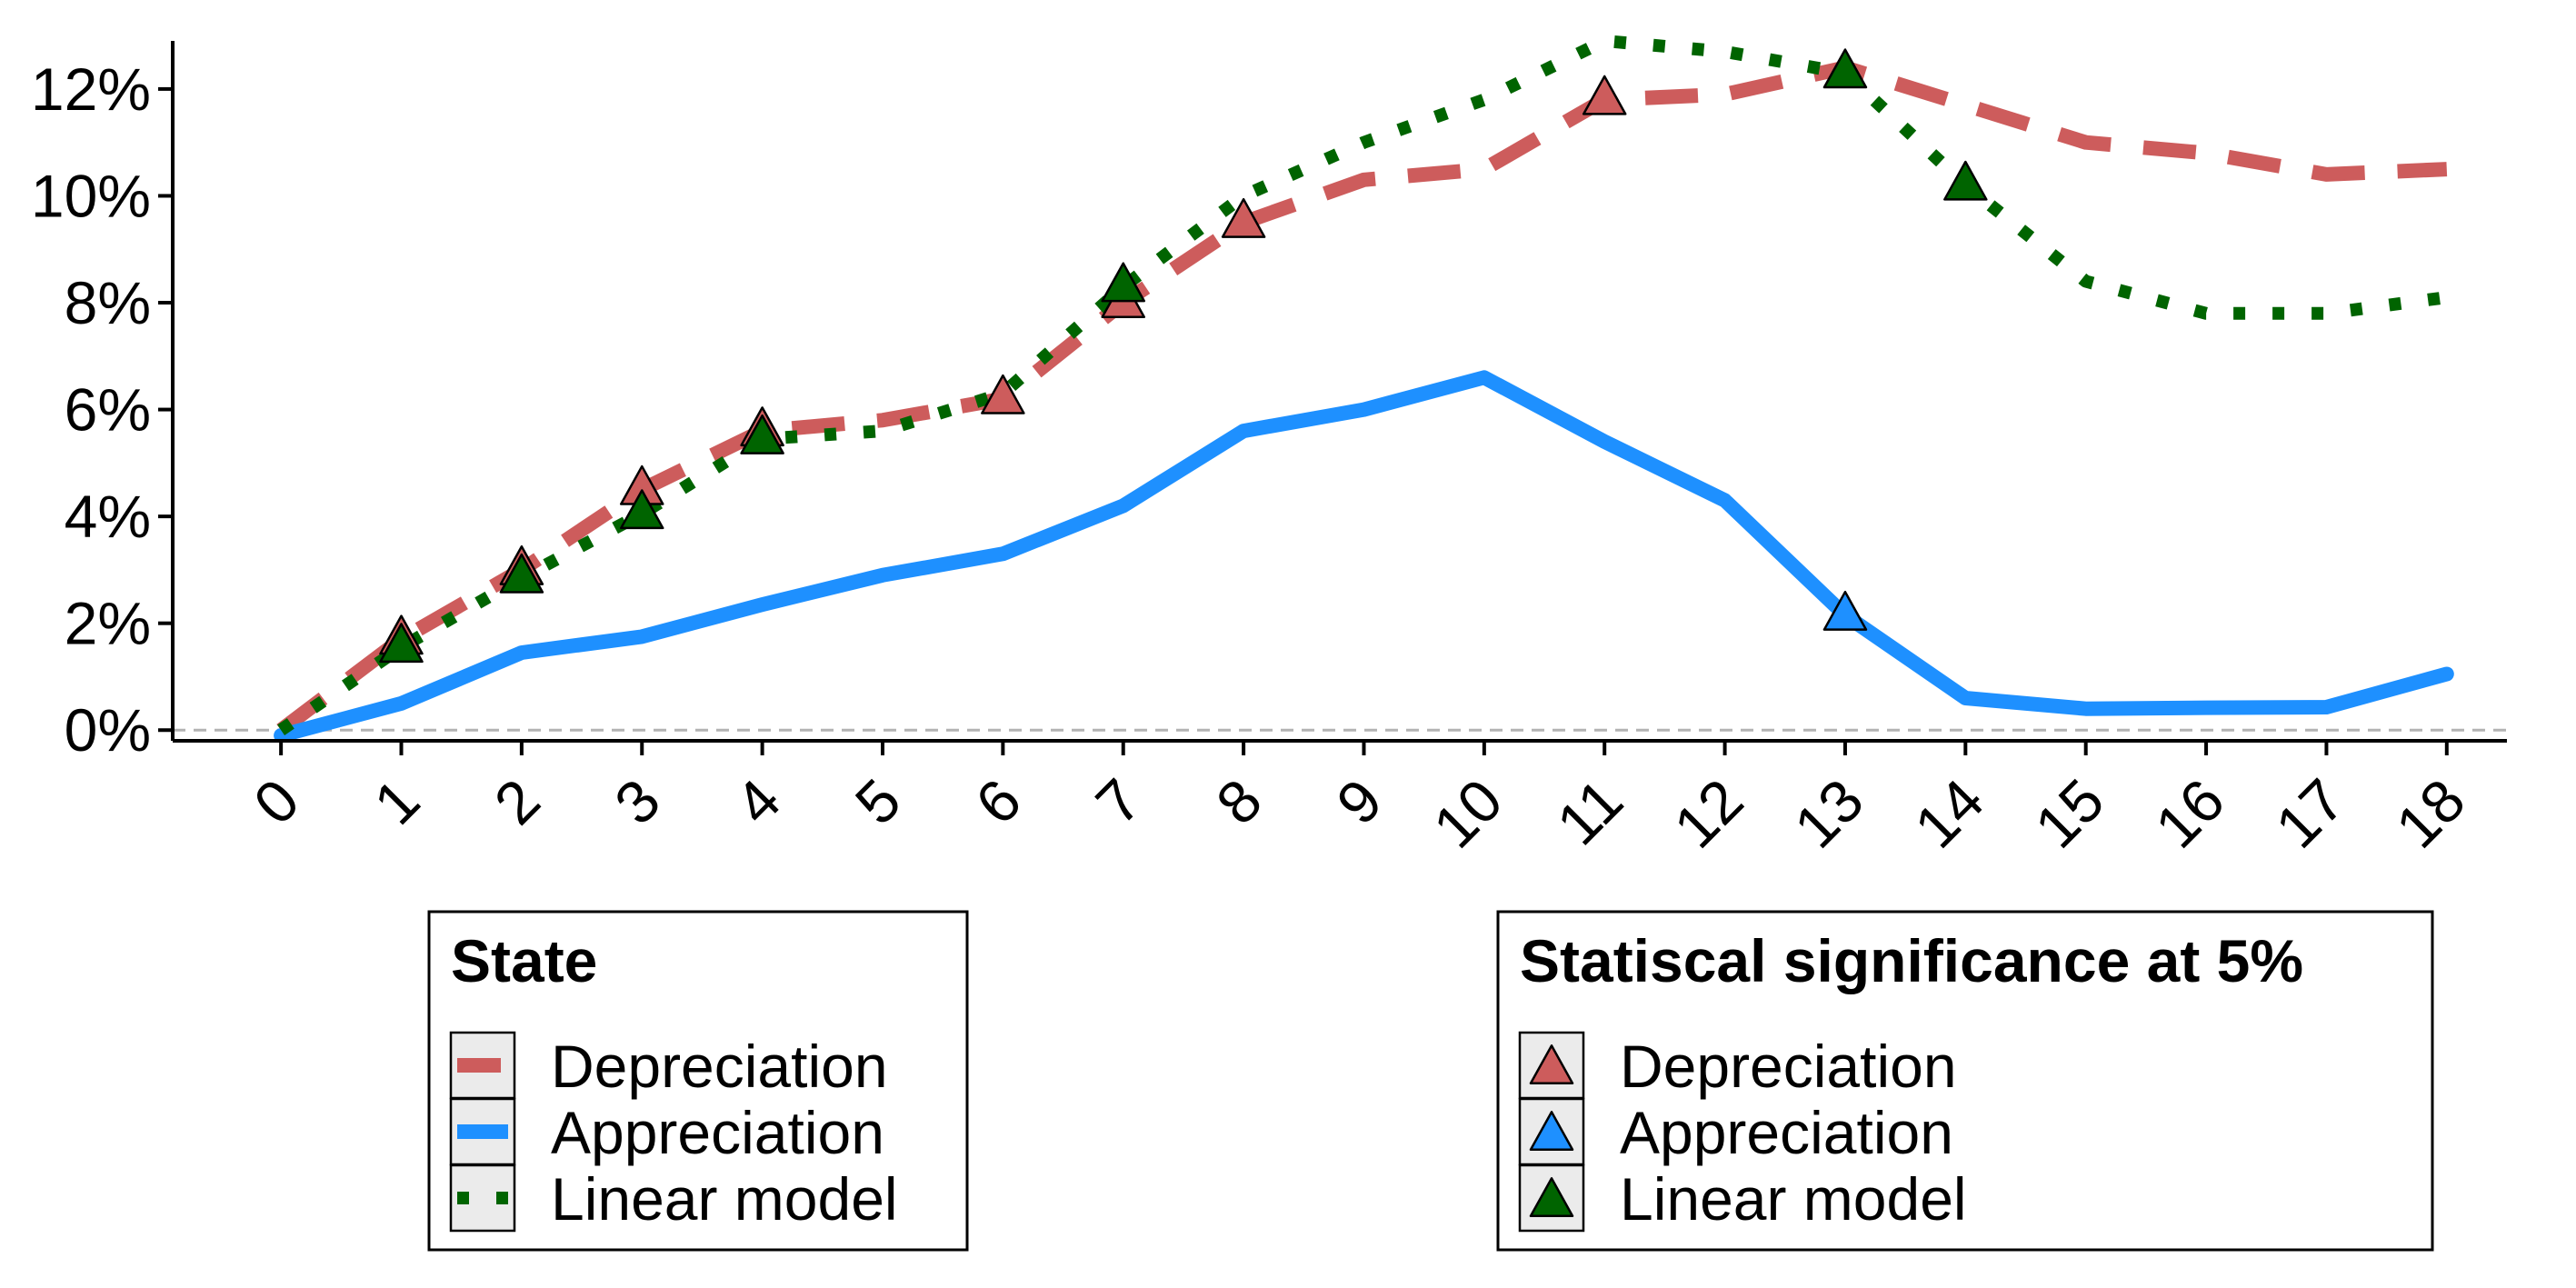  What do you see at coordinates (878, 801) in the screenshot?
I see `x-tick-label: 5` at bounding box center [878, 801].